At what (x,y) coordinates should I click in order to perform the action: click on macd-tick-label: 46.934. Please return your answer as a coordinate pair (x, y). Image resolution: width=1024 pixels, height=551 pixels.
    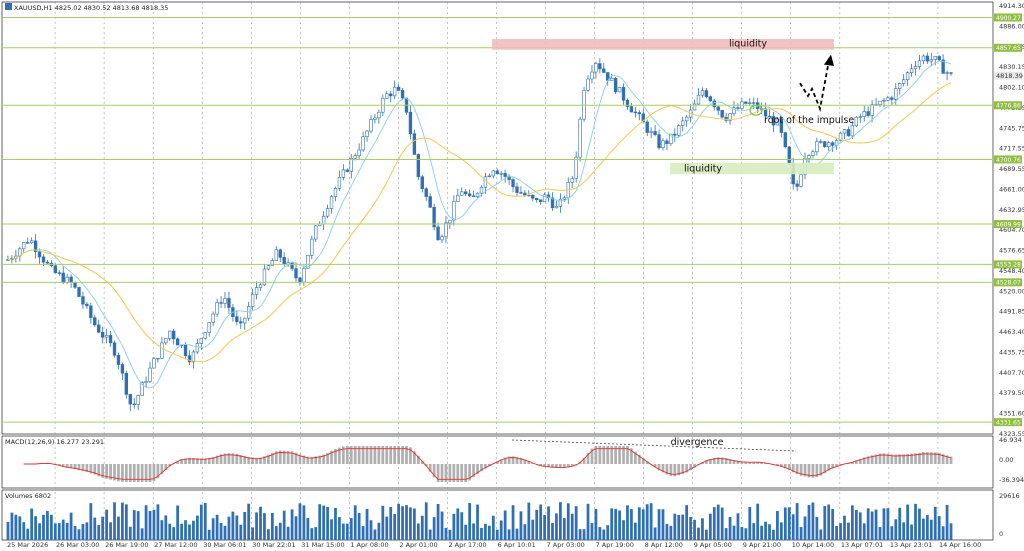
    Looking at the image, I should click on (1010, 440).